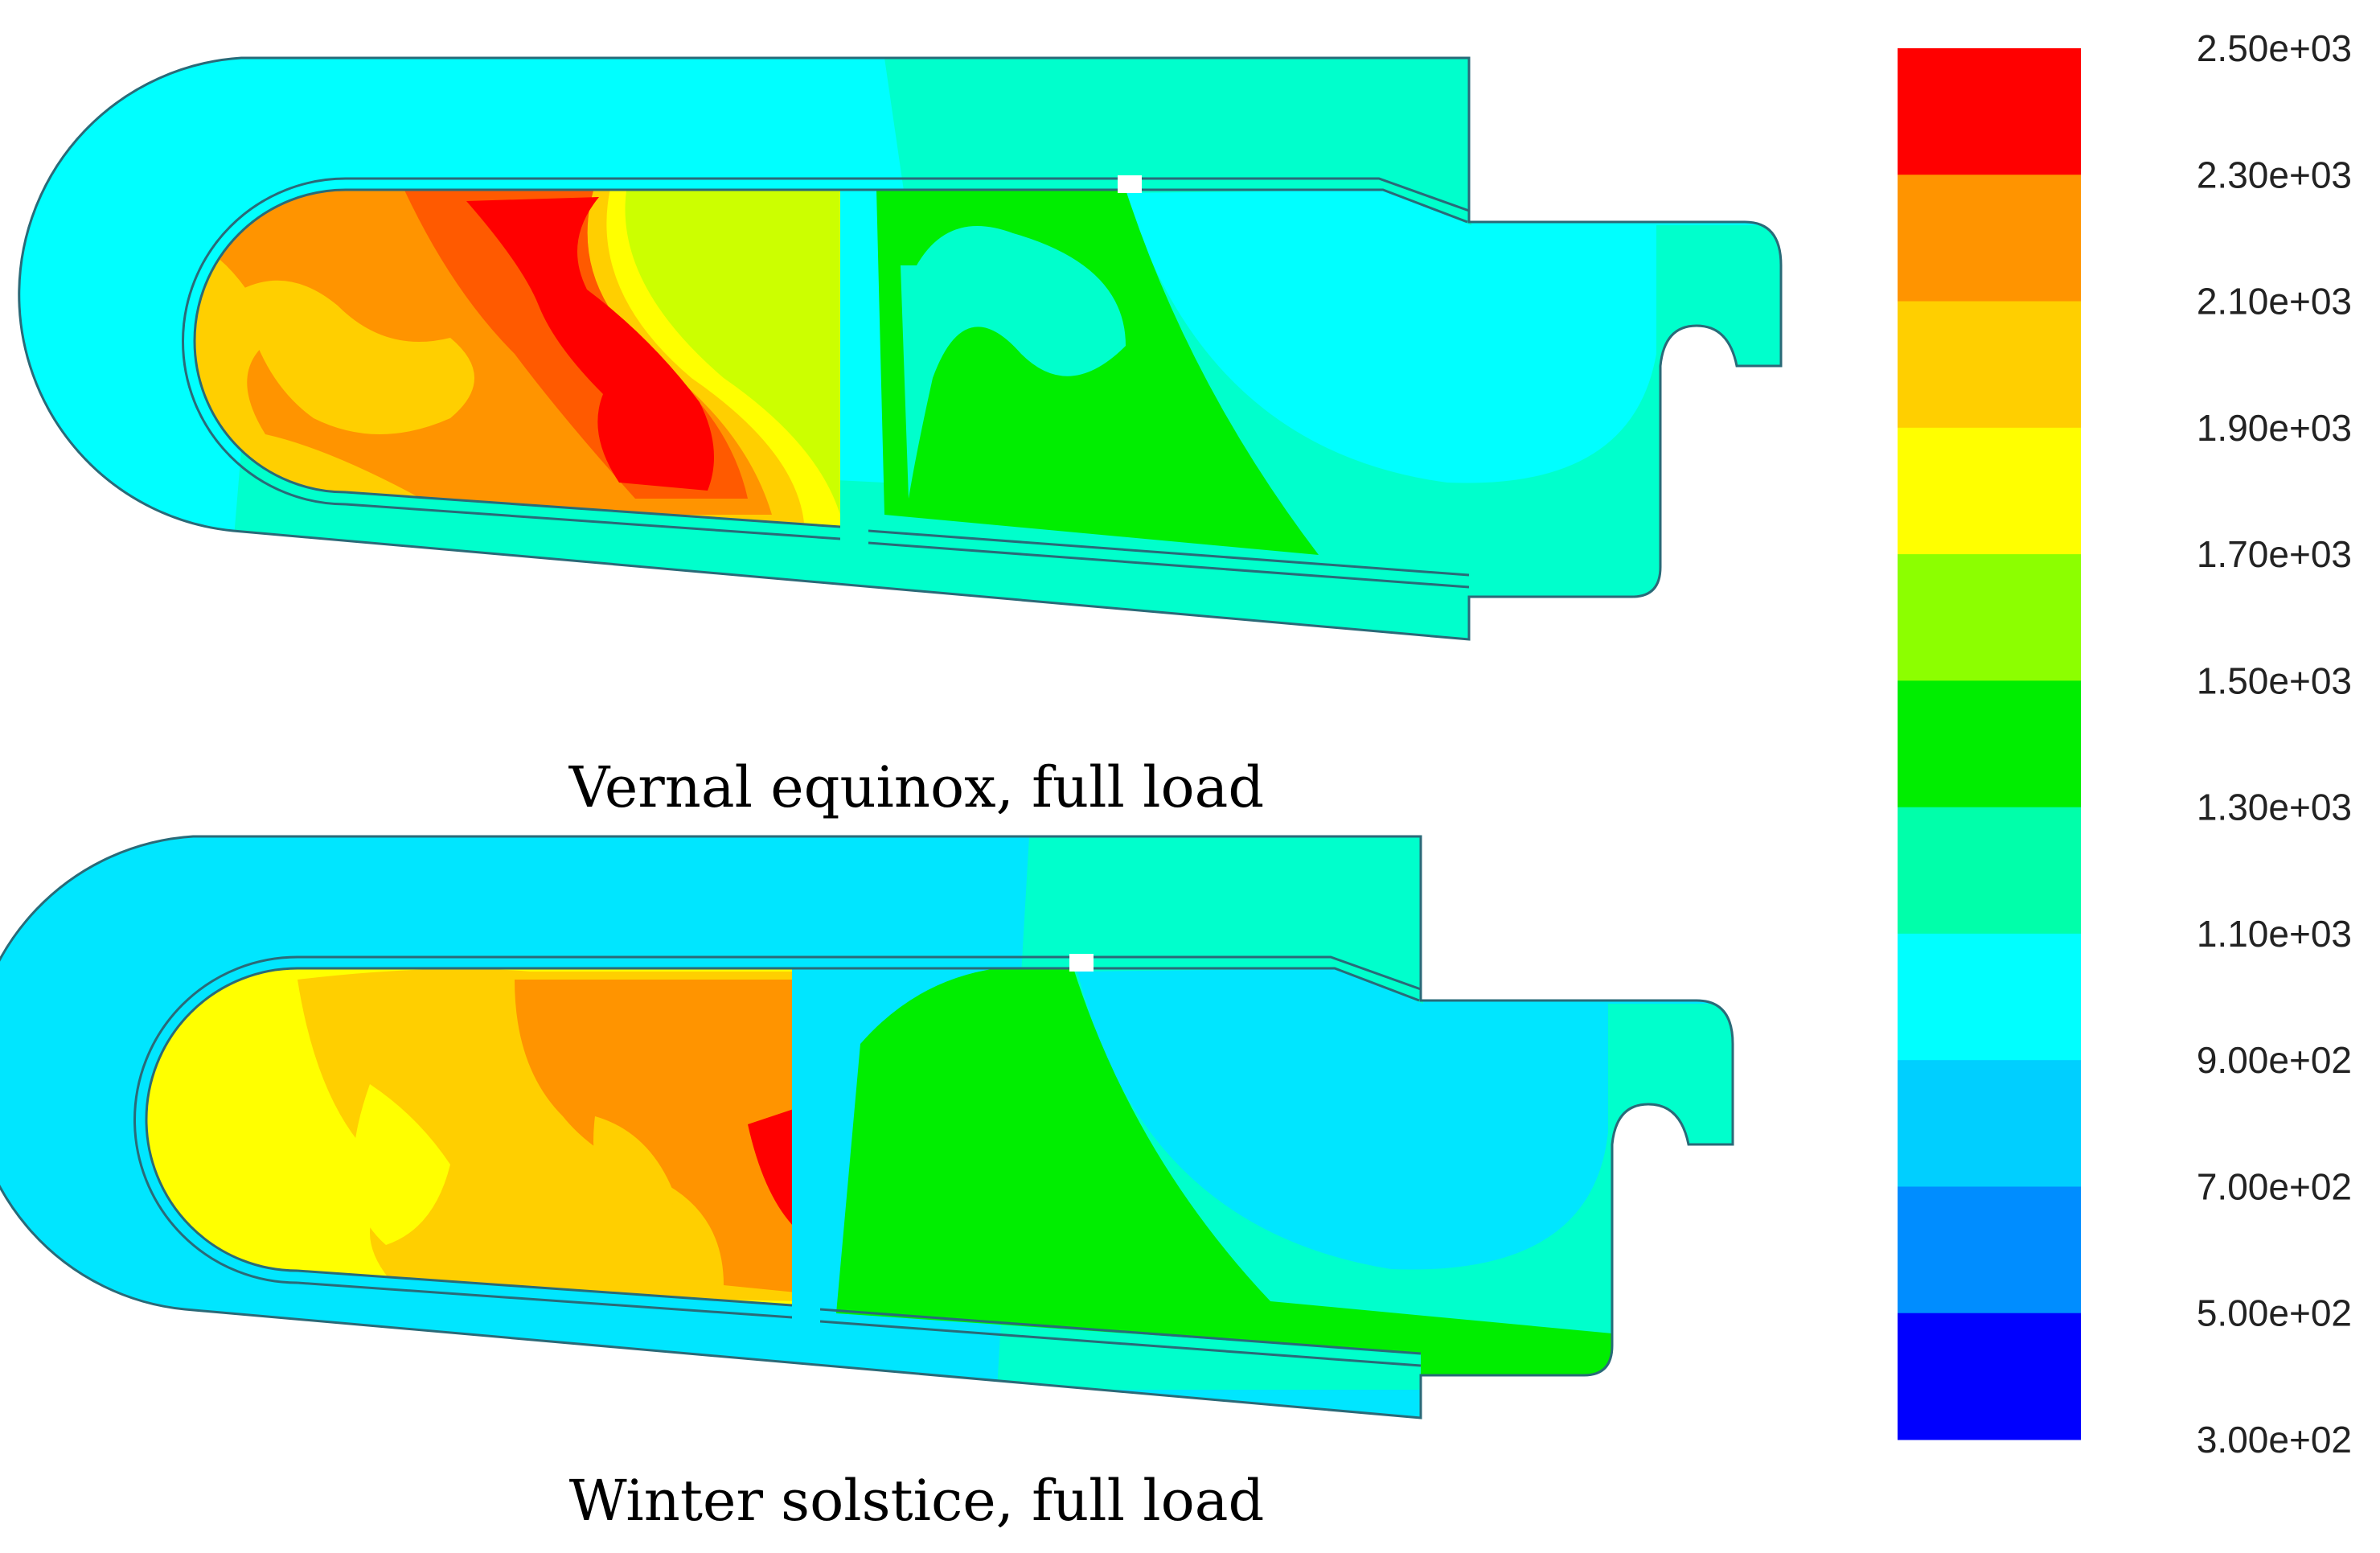 This screenshot has width=2380, height=1553. I want to click on colorbar-tick-label: 1.10e+03, so click(2274, 934).